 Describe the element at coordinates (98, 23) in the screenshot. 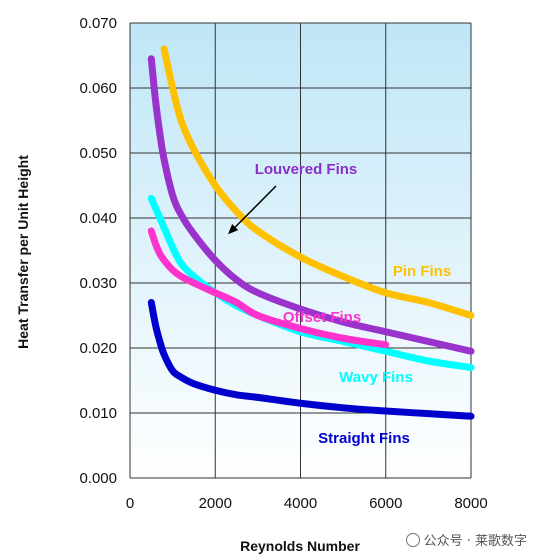

I see `y-tick-label: 0.070` at that location.